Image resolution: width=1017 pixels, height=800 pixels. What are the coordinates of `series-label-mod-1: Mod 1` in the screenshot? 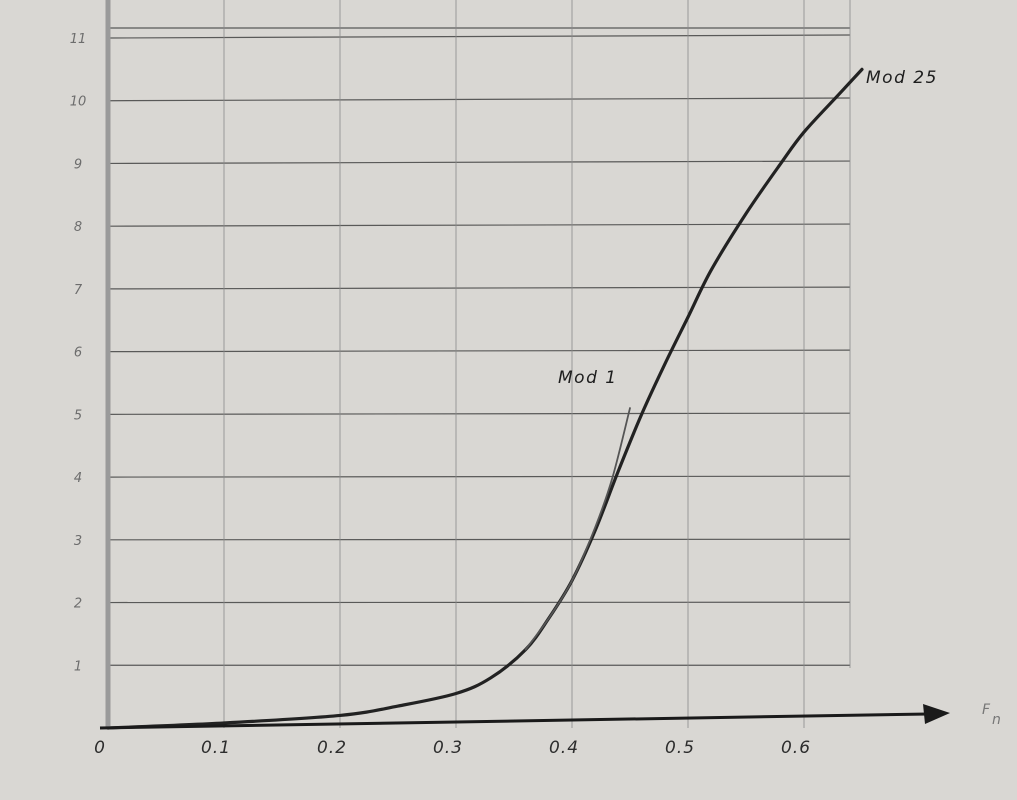 It's located at (588, 378).